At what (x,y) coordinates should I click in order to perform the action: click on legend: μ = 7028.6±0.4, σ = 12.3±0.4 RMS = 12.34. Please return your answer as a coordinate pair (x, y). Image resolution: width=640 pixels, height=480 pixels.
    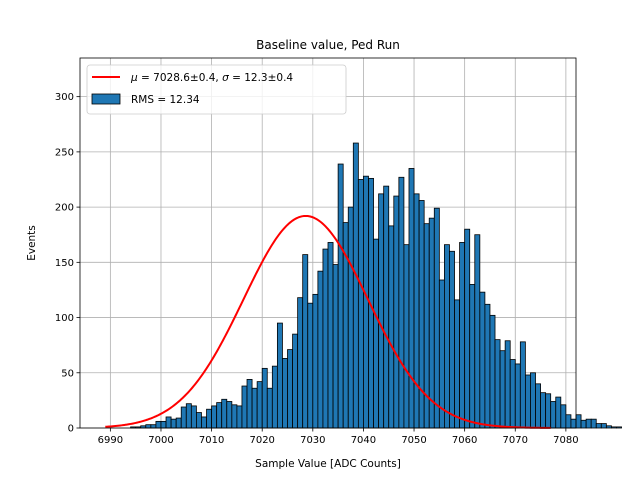
    Looking at the image, I should click on (216, 89).